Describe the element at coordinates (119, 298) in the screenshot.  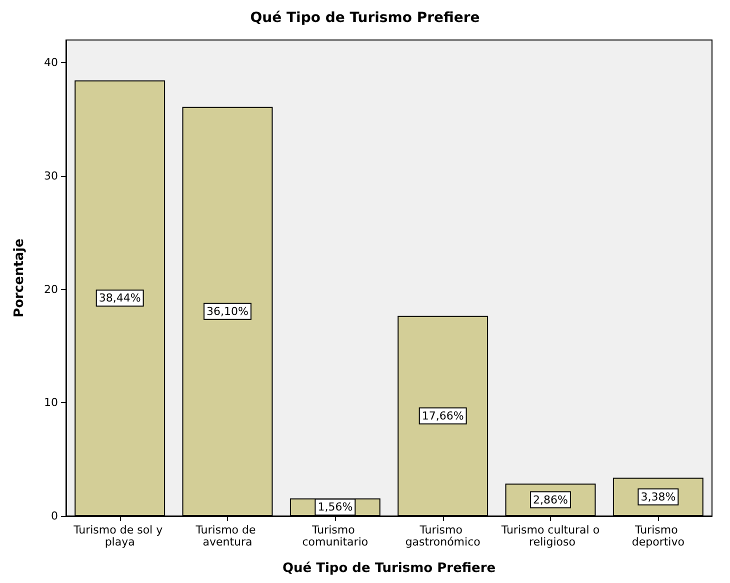
I see `data-label: 38,44%` at that location.